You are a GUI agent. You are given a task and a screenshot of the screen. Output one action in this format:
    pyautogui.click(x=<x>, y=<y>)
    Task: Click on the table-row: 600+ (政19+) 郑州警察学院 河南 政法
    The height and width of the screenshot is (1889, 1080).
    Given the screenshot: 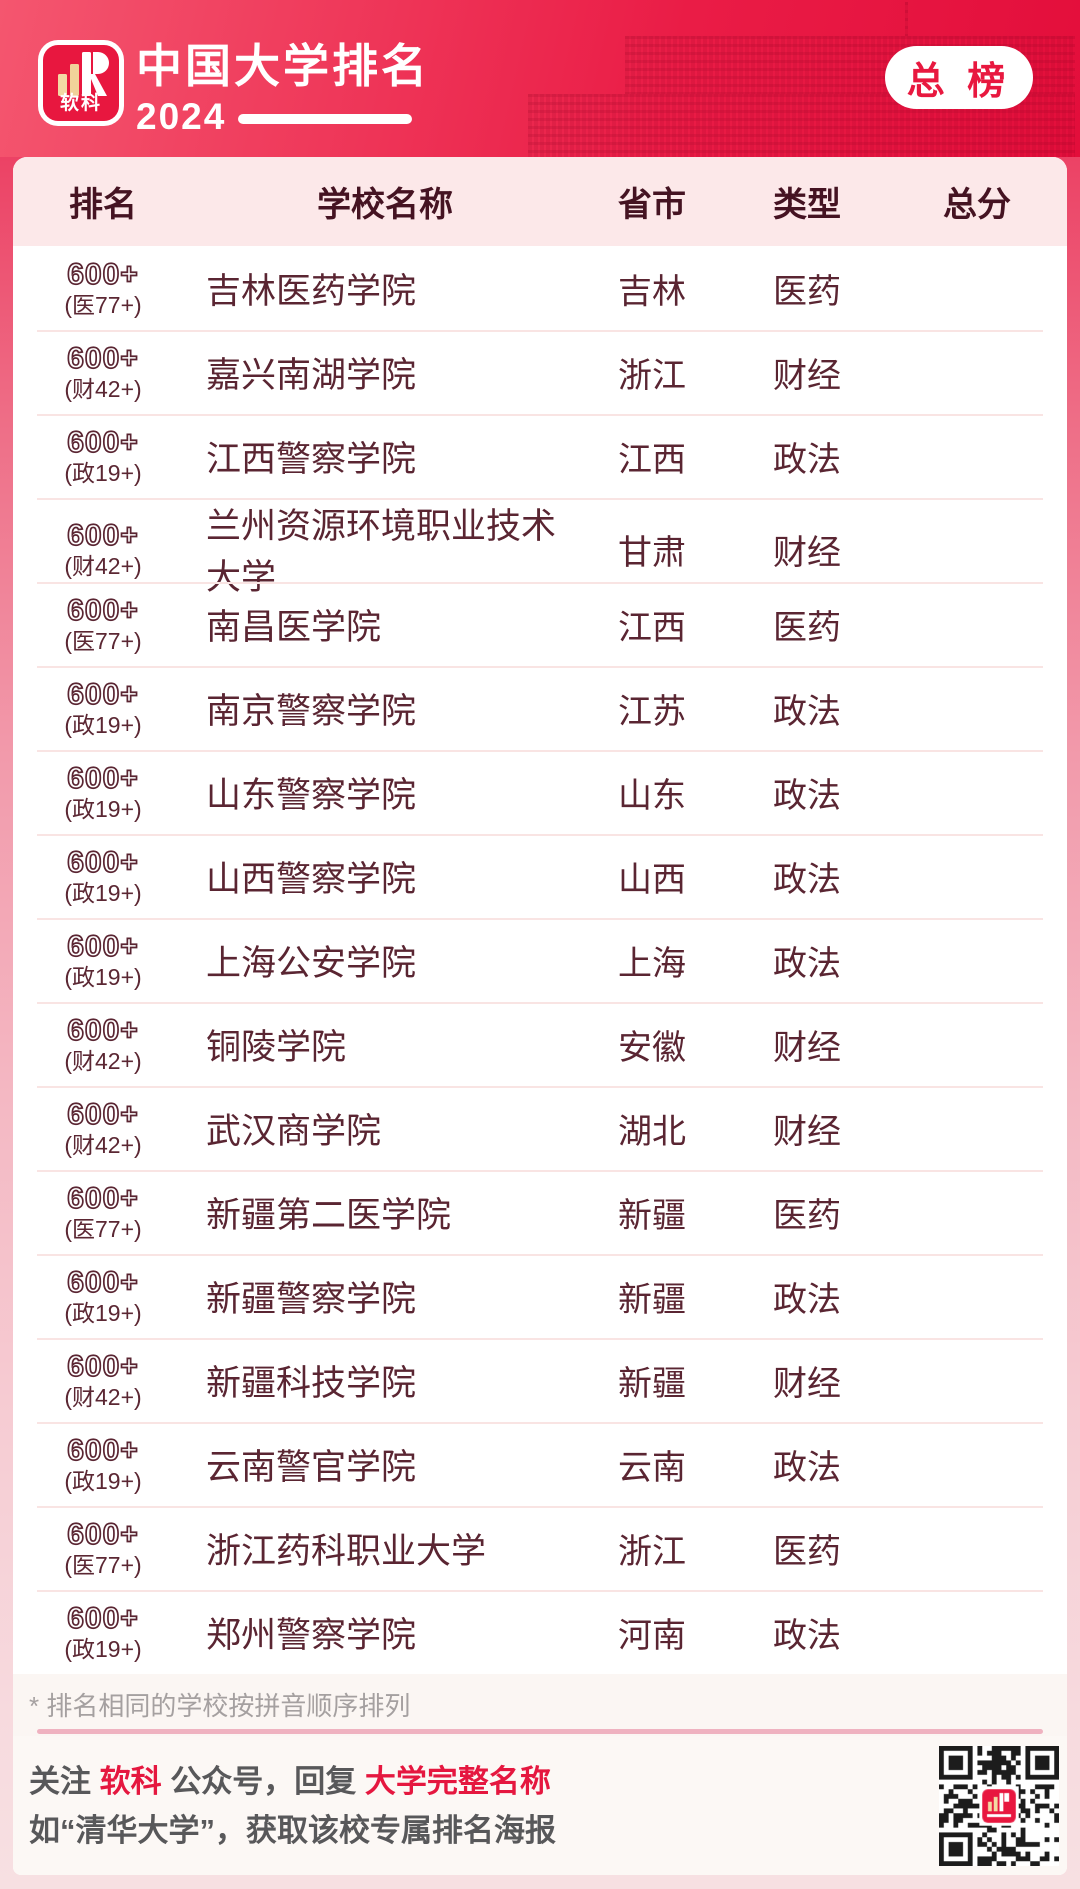 What is the action you would take?
    pyautogui.click(x=540, y=1632)
    